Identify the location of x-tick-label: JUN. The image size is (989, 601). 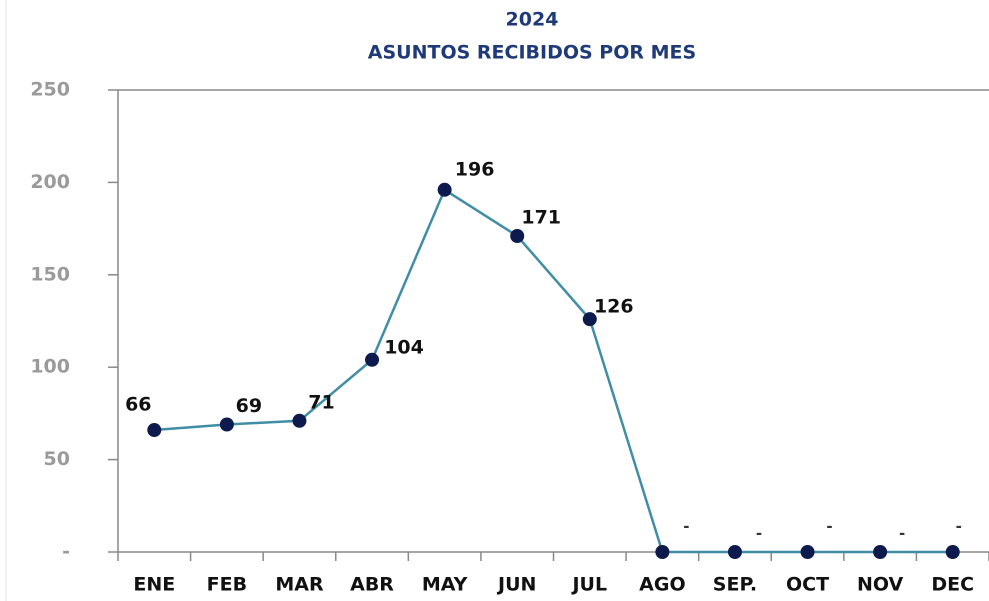
(516, 585).